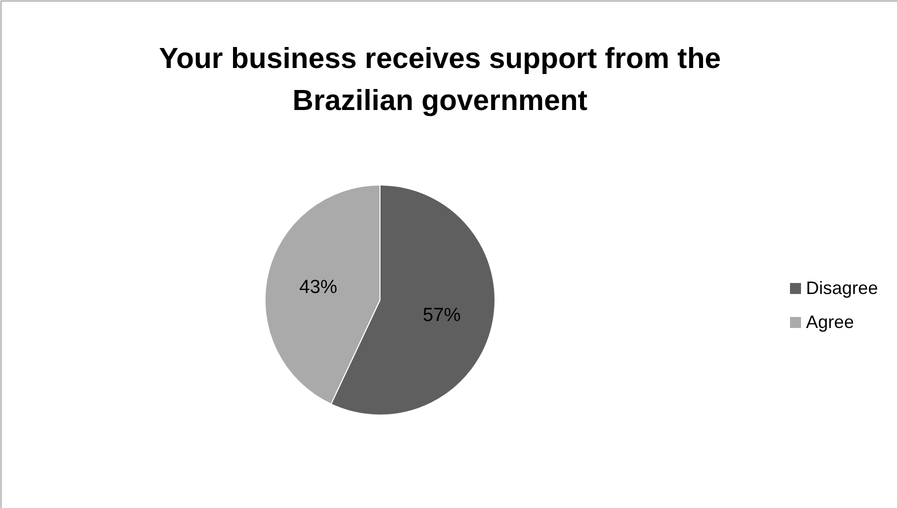  I want to click on legend-label: Agree, so click(830, 322).